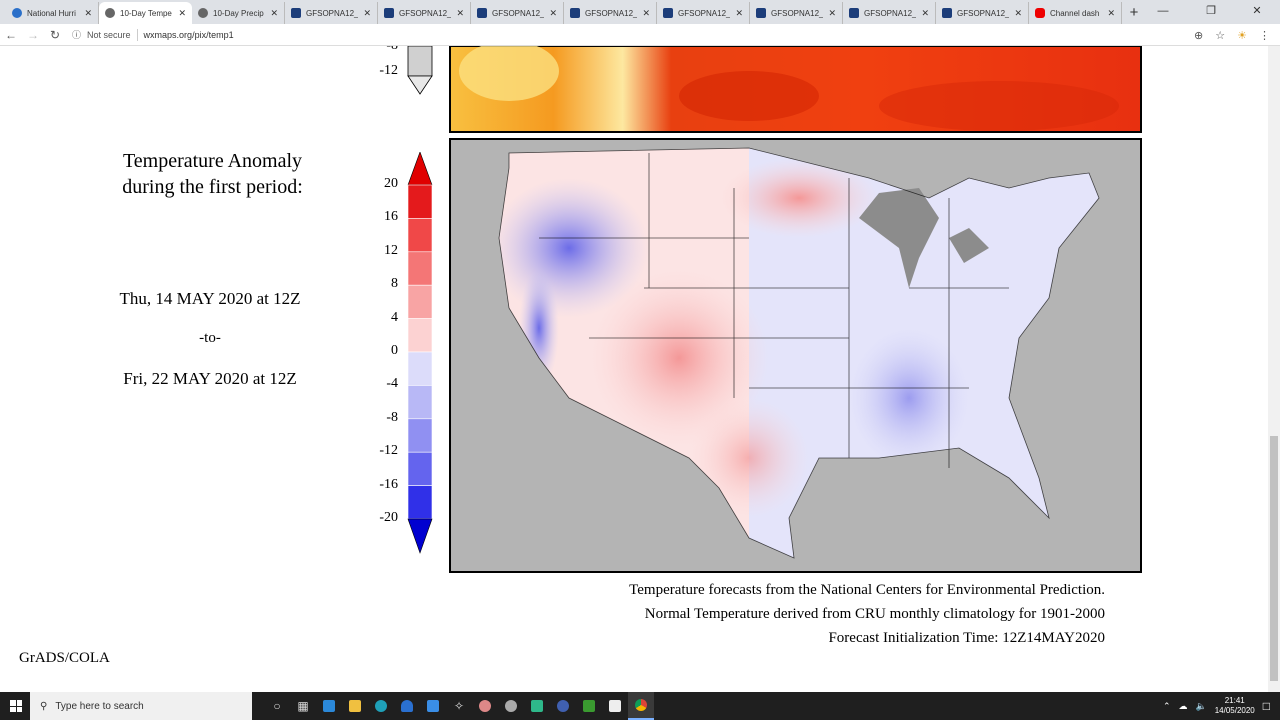 The image size is (1280, 720). Describe the element at coordinates (64, 658) in the screenshot. I see `grads-credit: GrADS/COLA` at that location.